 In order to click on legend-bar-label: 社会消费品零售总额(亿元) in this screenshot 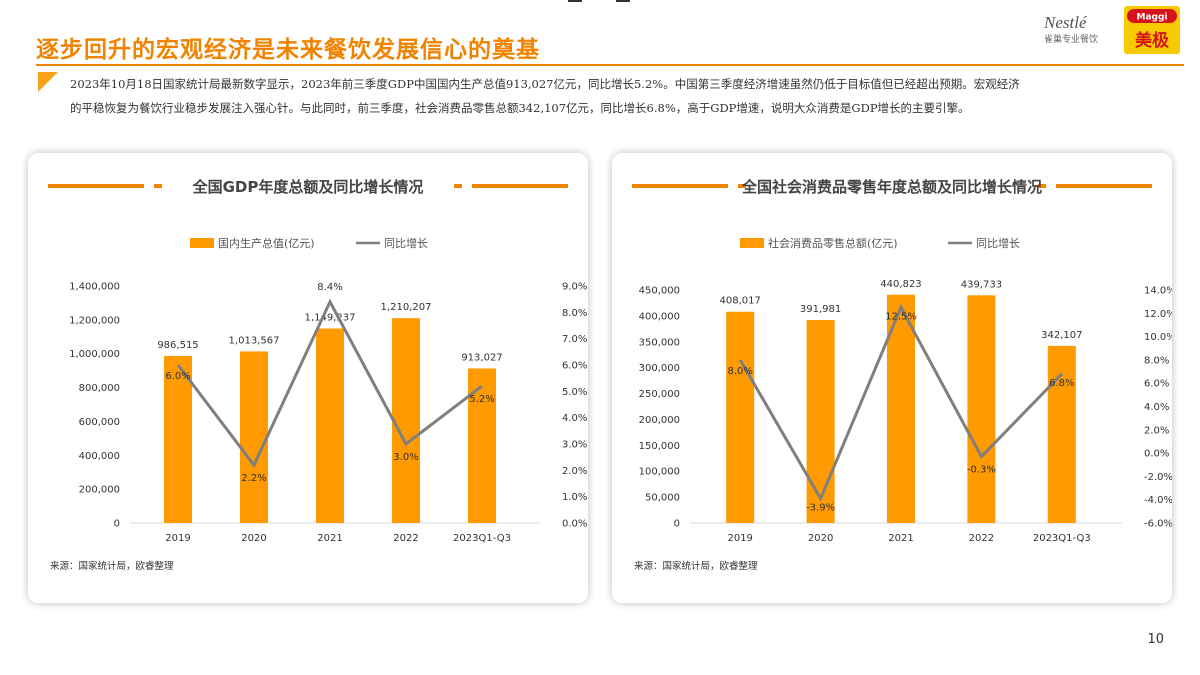, I will do `click(833, 243)`.